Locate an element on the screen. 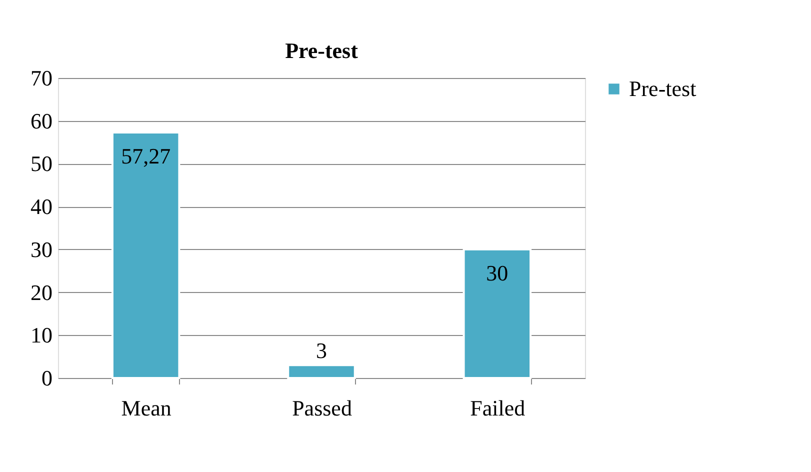 This screenshot has height=472, width=811. x-tick-label: Passed is located at coordinates (322, 408).